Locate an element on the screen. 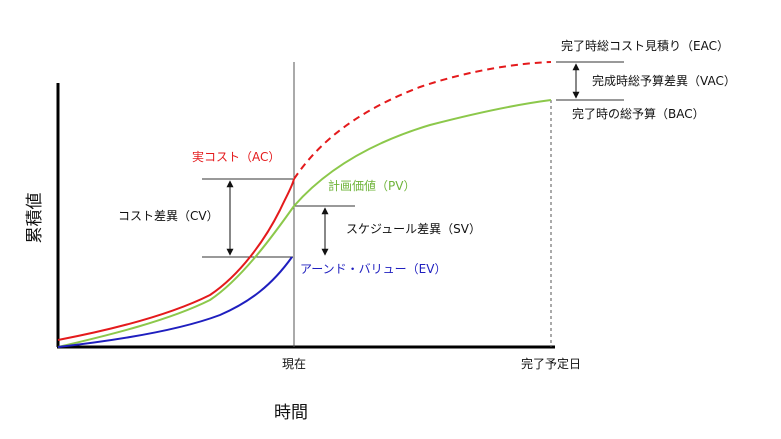  ev-curve is located at coordinates (175, 302).